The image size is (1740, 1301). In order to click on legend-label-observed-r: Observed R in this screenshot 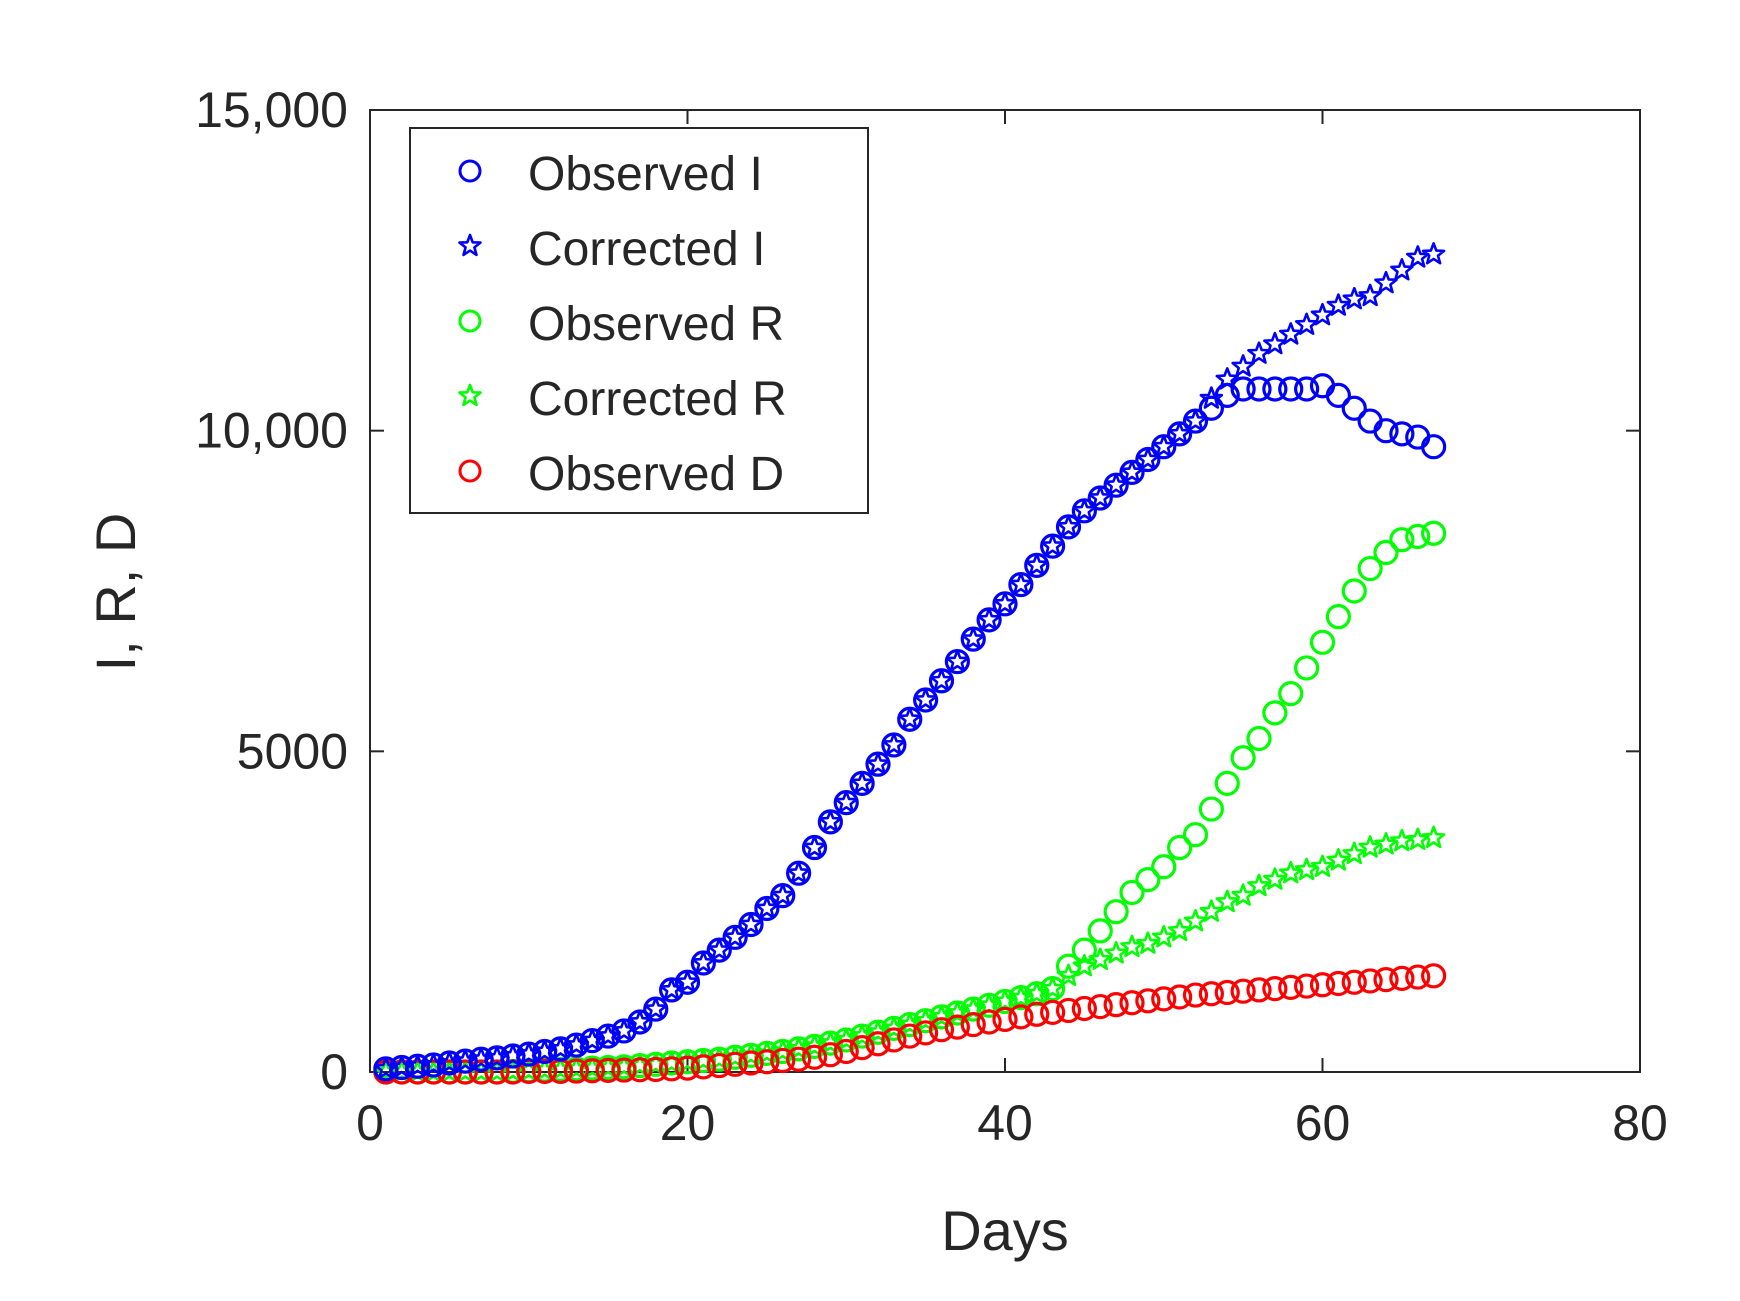, I will do `click(656, 324)`.